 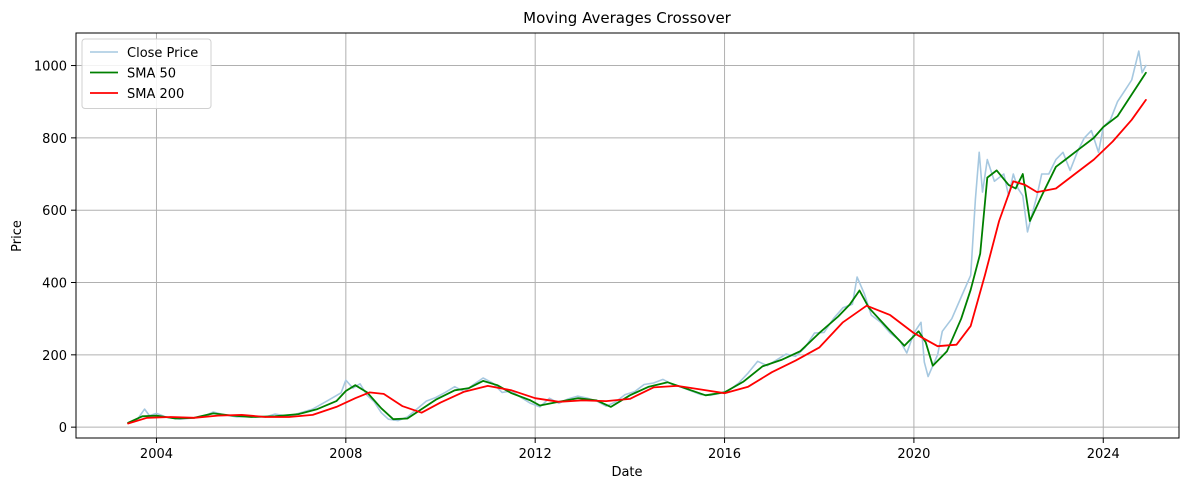 I want to click on y-tick-label: 600, so click(x=54, y=211).